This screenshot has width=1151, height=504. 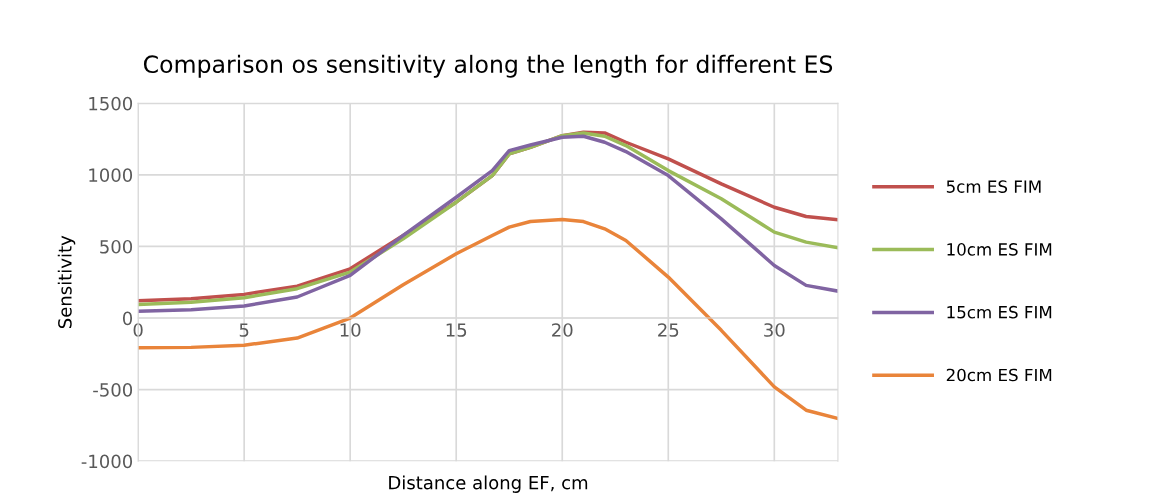 What do you see at coordinates (488, 484) in the screenshot?
I see `x-axis-title: Distance along EF, cm` at bounding box center [488, 484].